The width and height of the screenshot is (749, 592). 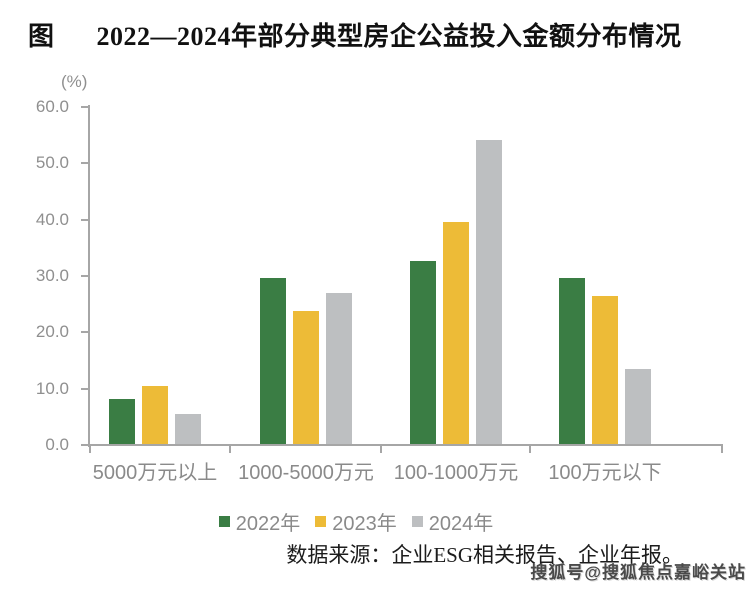 I want to click on y-axis-tick-label: 30.0, so click(x=52, y=275).